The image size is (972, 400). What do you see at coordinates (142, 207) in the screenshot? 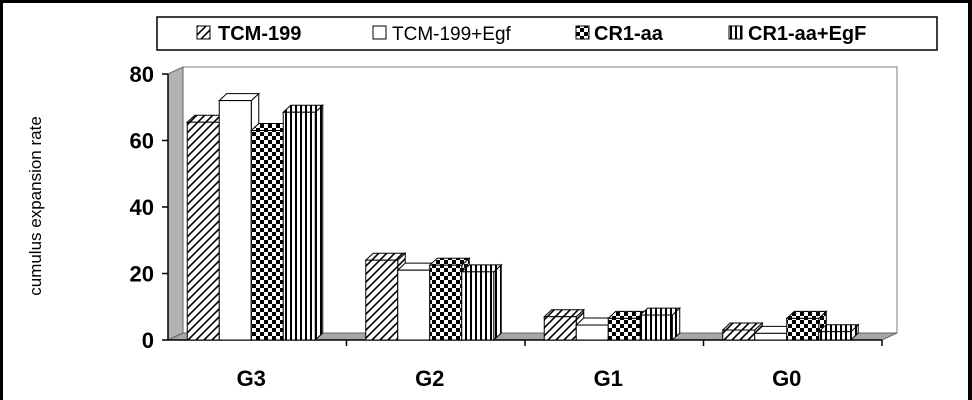
I see `y-tick-label: 40` at bounding box center [142, 207].